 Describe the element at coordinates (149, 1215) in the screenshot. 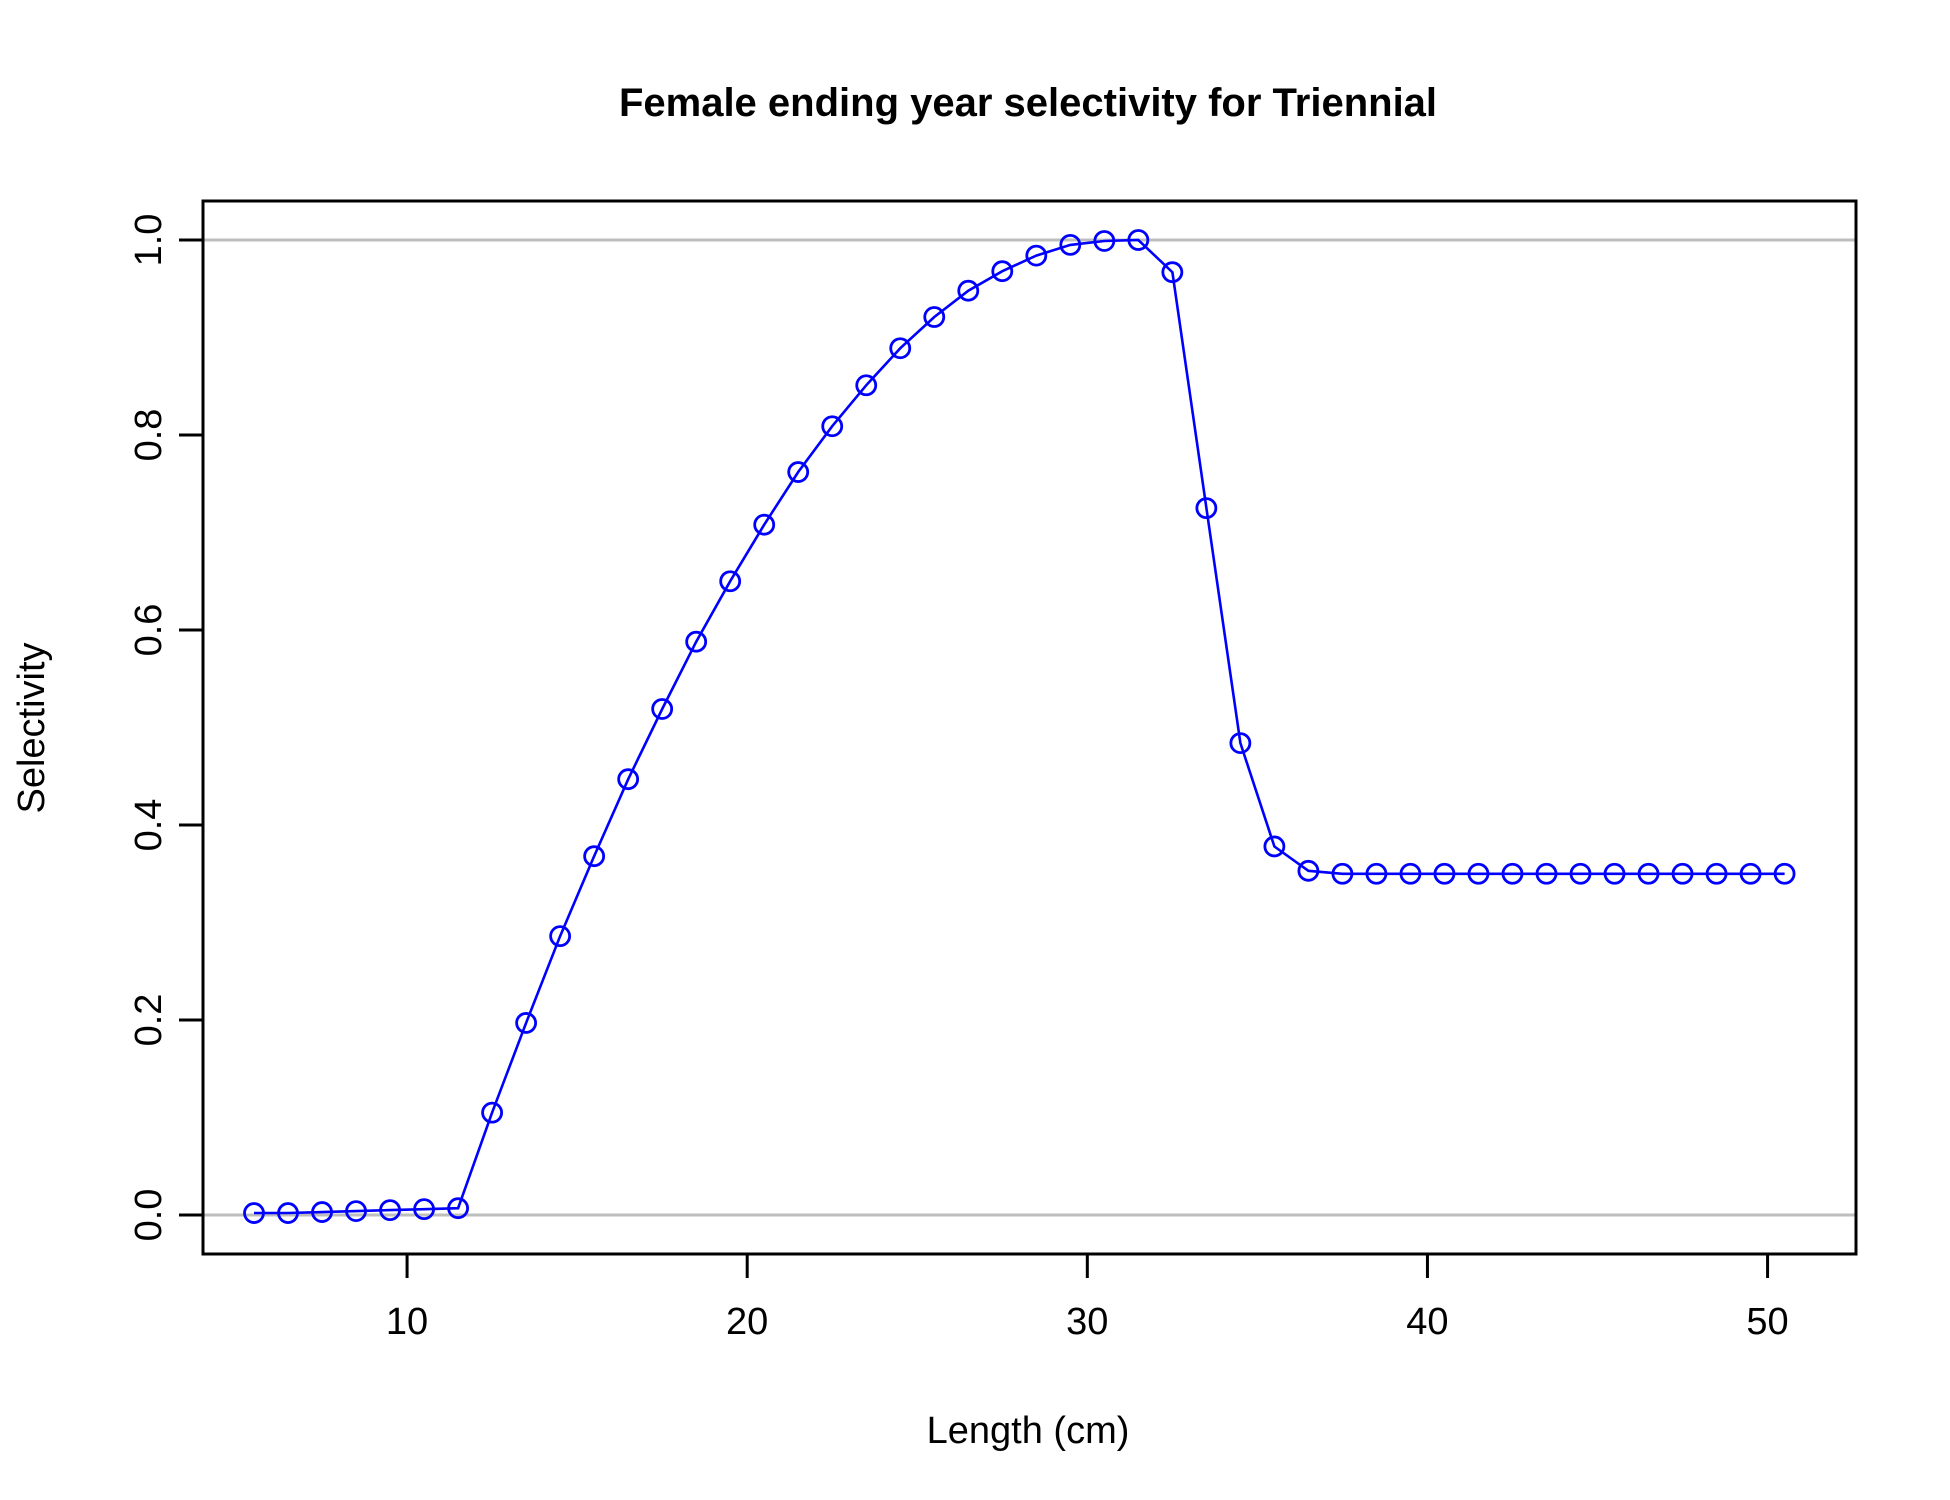

I see `y-tick-label: 0.0` at that location.